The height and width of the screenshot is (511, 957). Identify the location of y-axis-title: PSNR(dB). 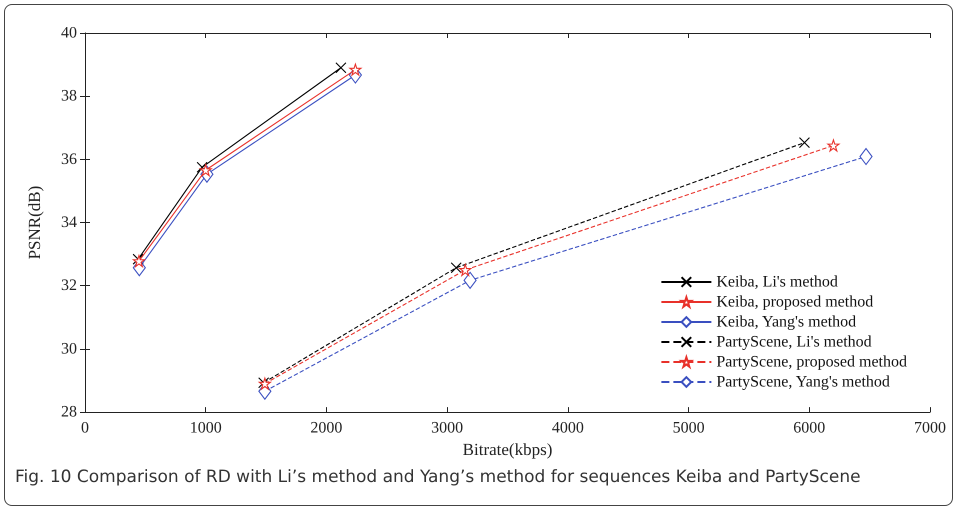
(34, 223).